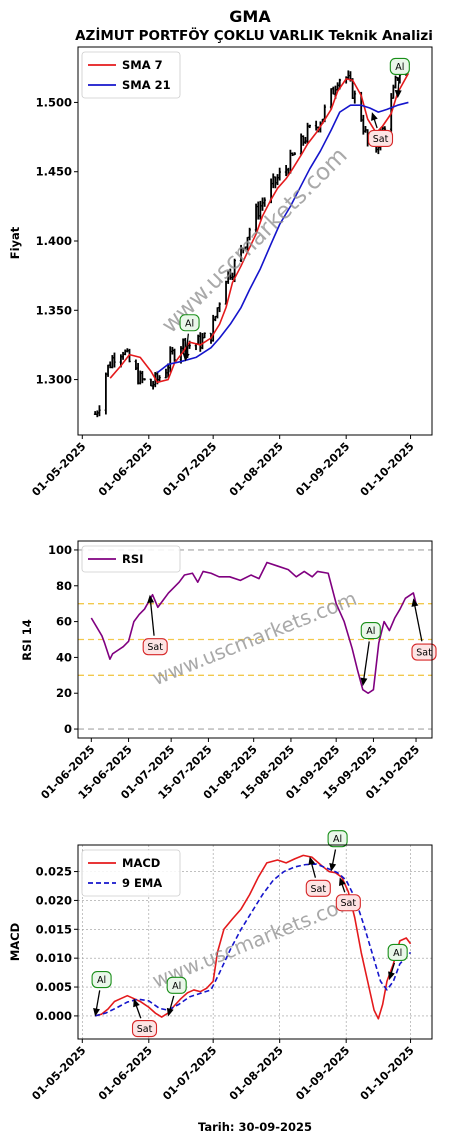  Describe the element at coordinates (58, 469) in the screenshot. I see `price-xtick-label: 01-05-2025` at that location.